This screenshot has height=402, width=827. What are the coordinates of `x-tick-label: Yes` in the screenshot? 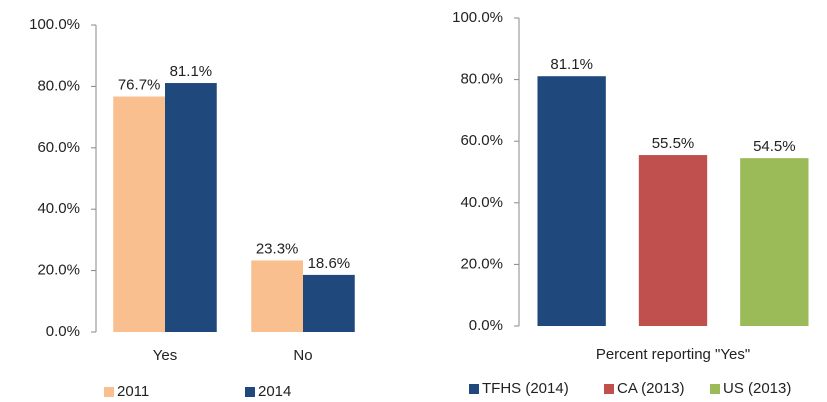 It's located at (165, 355).